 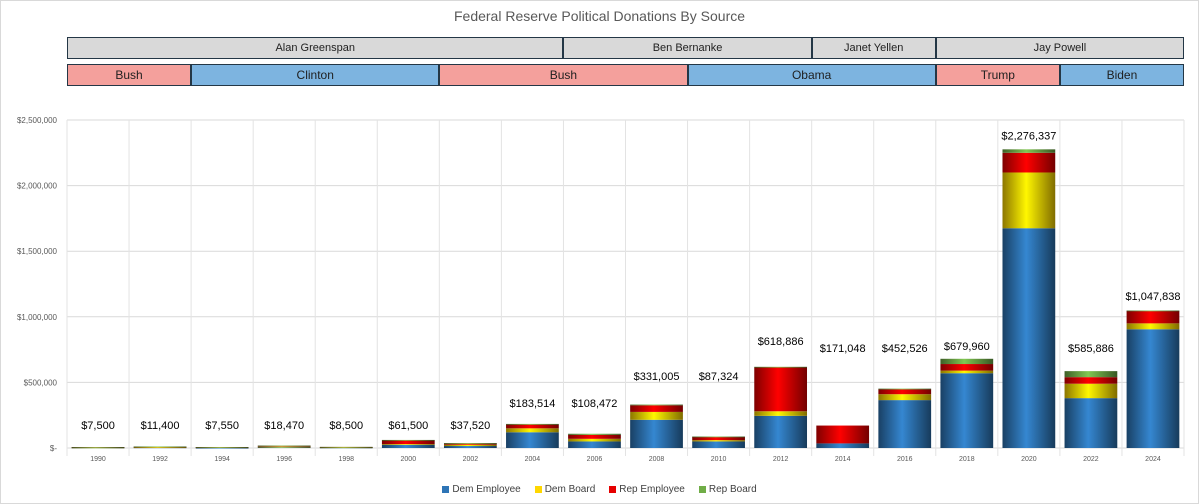 I want to click on x-tick-label-2008: 2008, so click(x=657, y=459).